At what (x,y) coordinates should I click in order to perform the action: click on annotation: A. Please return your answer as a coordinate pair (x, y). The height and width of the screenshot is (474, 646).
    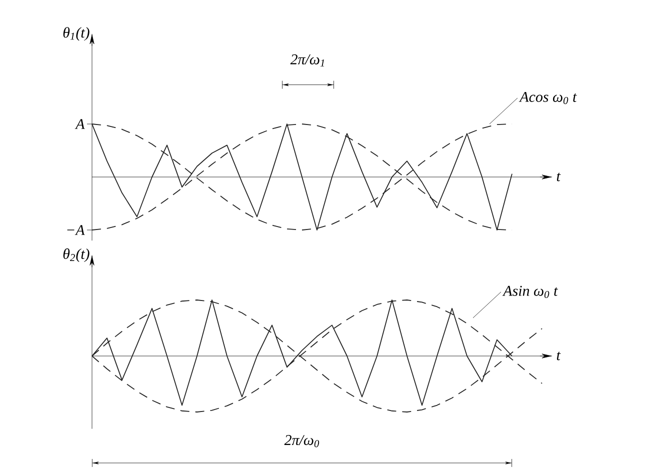
    Looking at the image, I should click on (79, 124).